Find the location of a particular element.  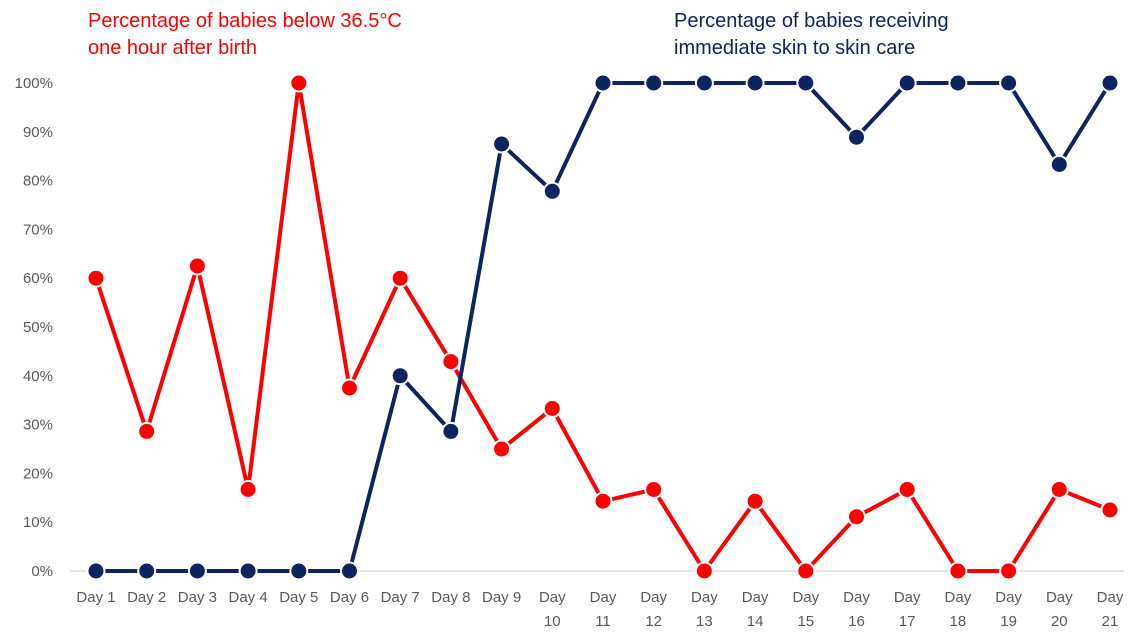

x-tick-label: Day 8 is located at coordinates (450, 597).